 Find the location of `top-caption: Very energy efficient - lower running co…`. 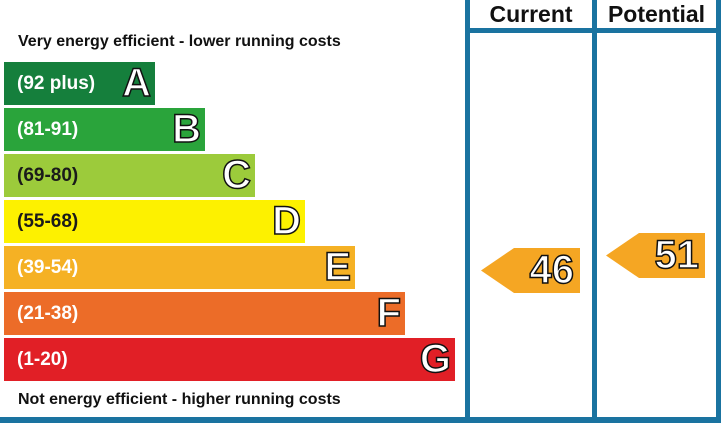

top-caption: Very energy efficient - lower running co… is located at coordinates (179, 41).